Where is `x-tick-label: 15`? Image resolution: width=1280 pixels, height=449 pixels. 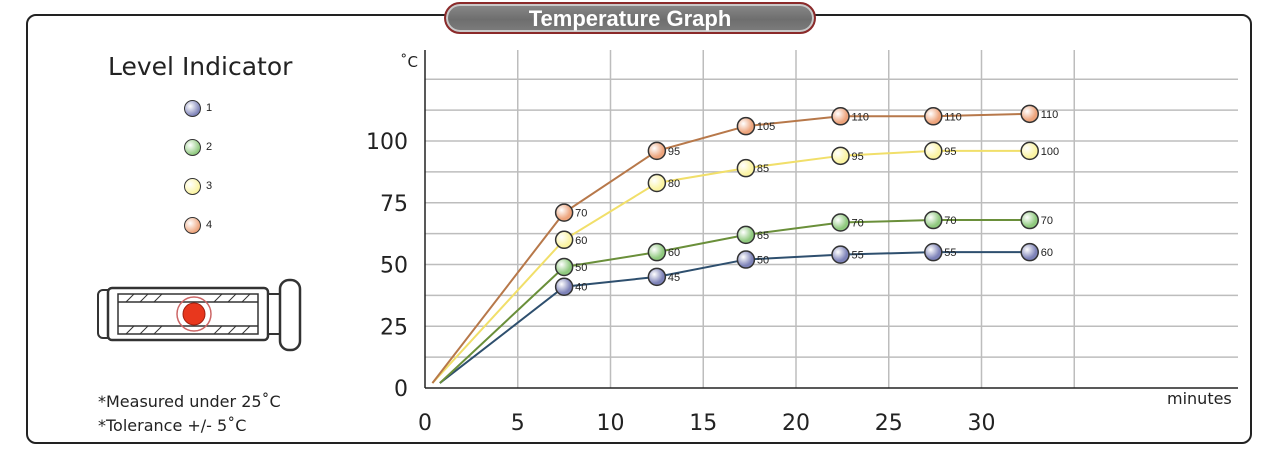 x-tick-label: 15 is located at coordinates (703, 423).